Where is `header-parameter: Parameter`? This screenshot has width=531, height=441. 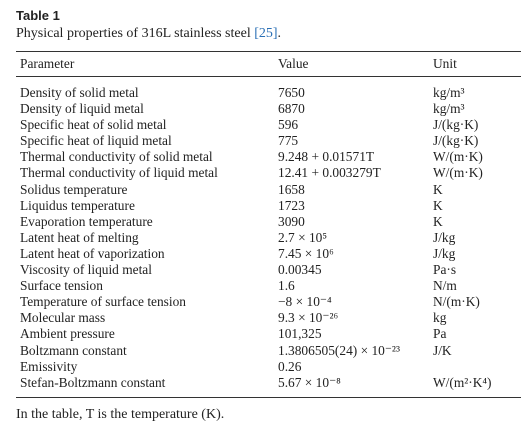
header-parameter: Parameter is located at coordinates (47, 63).